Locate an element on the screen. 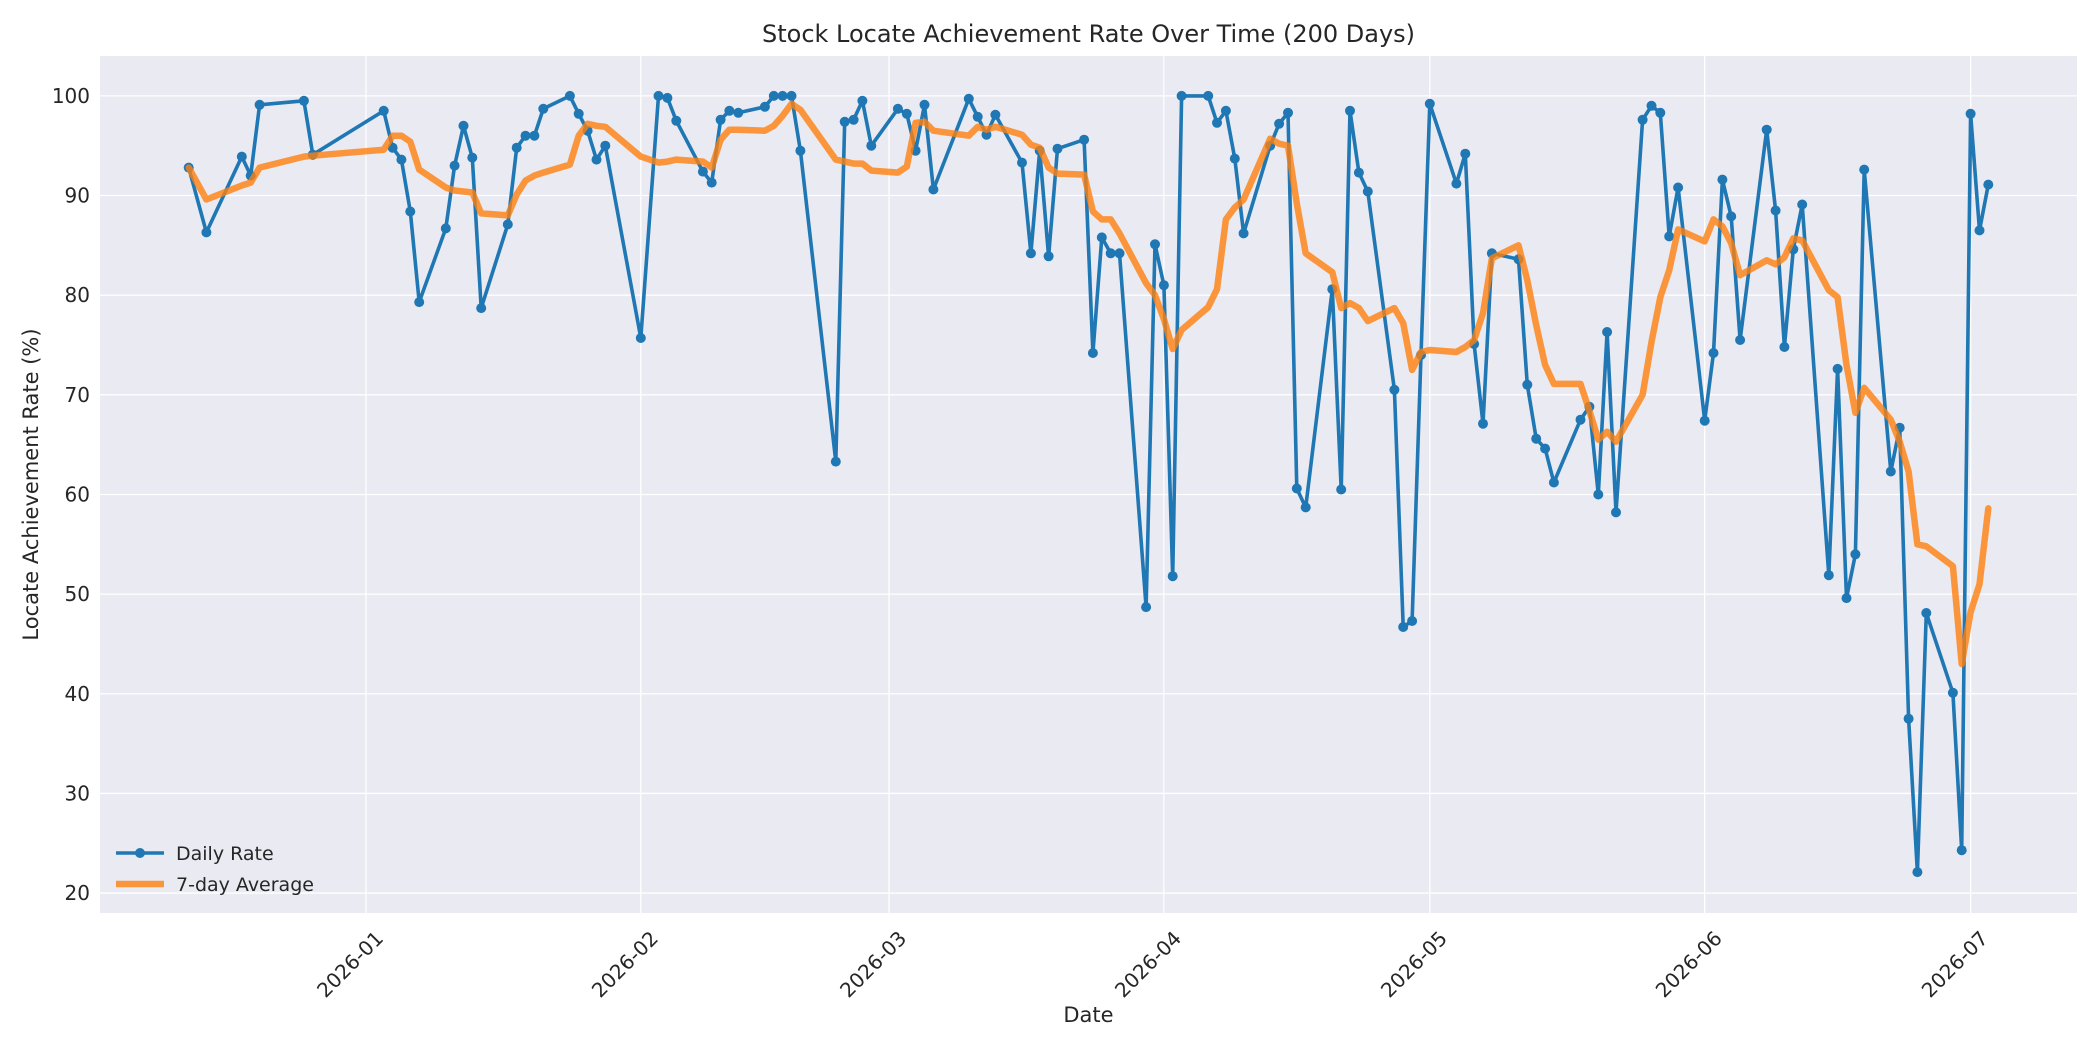  y-tick-label: 70 is located at coordinates (77, 395).